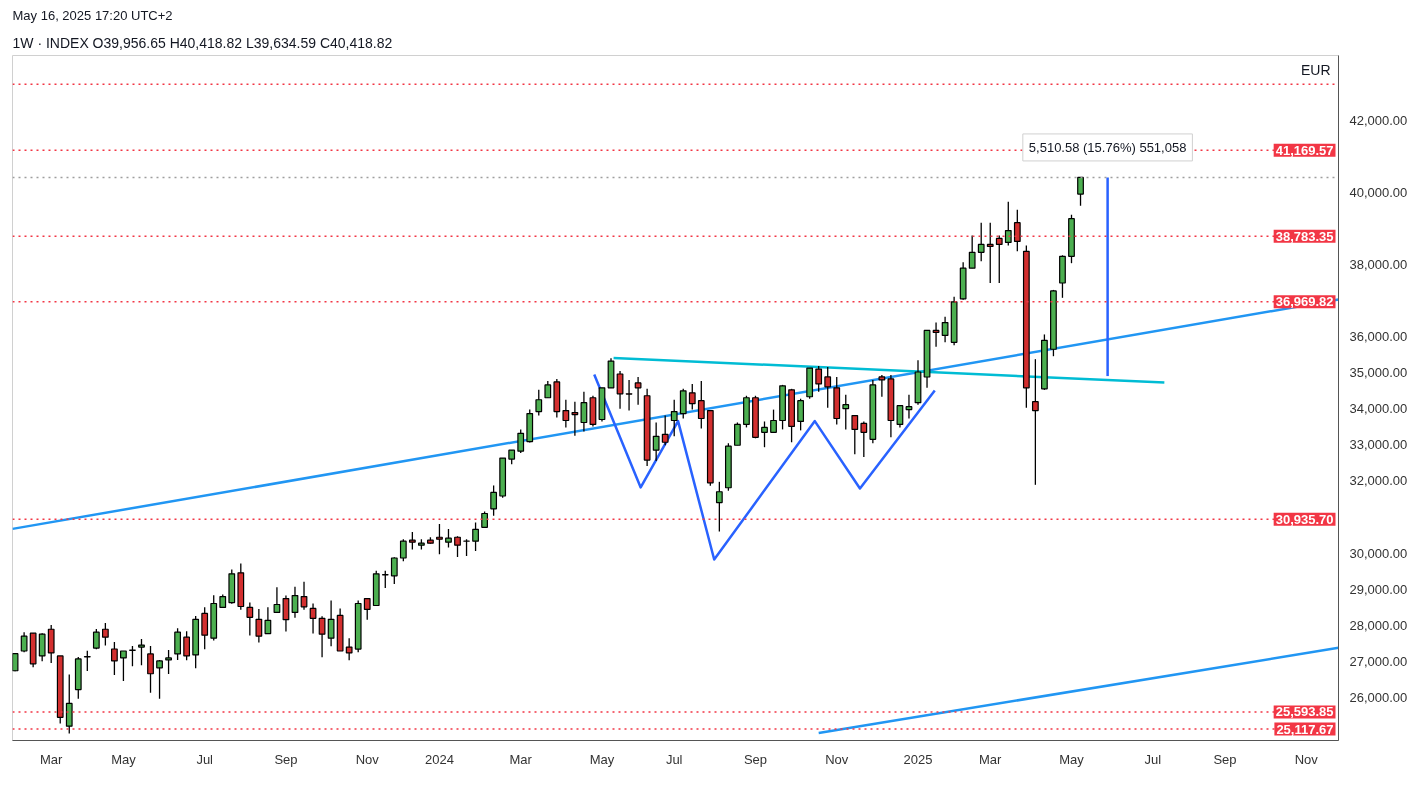 Image resolution: width=1426 pixels, height=800 pixels. What do you see at coordinates (1305, 729) in the screenshot?
I see `ref-line-label: 25,117.67` at bounding box center [1305, 729].